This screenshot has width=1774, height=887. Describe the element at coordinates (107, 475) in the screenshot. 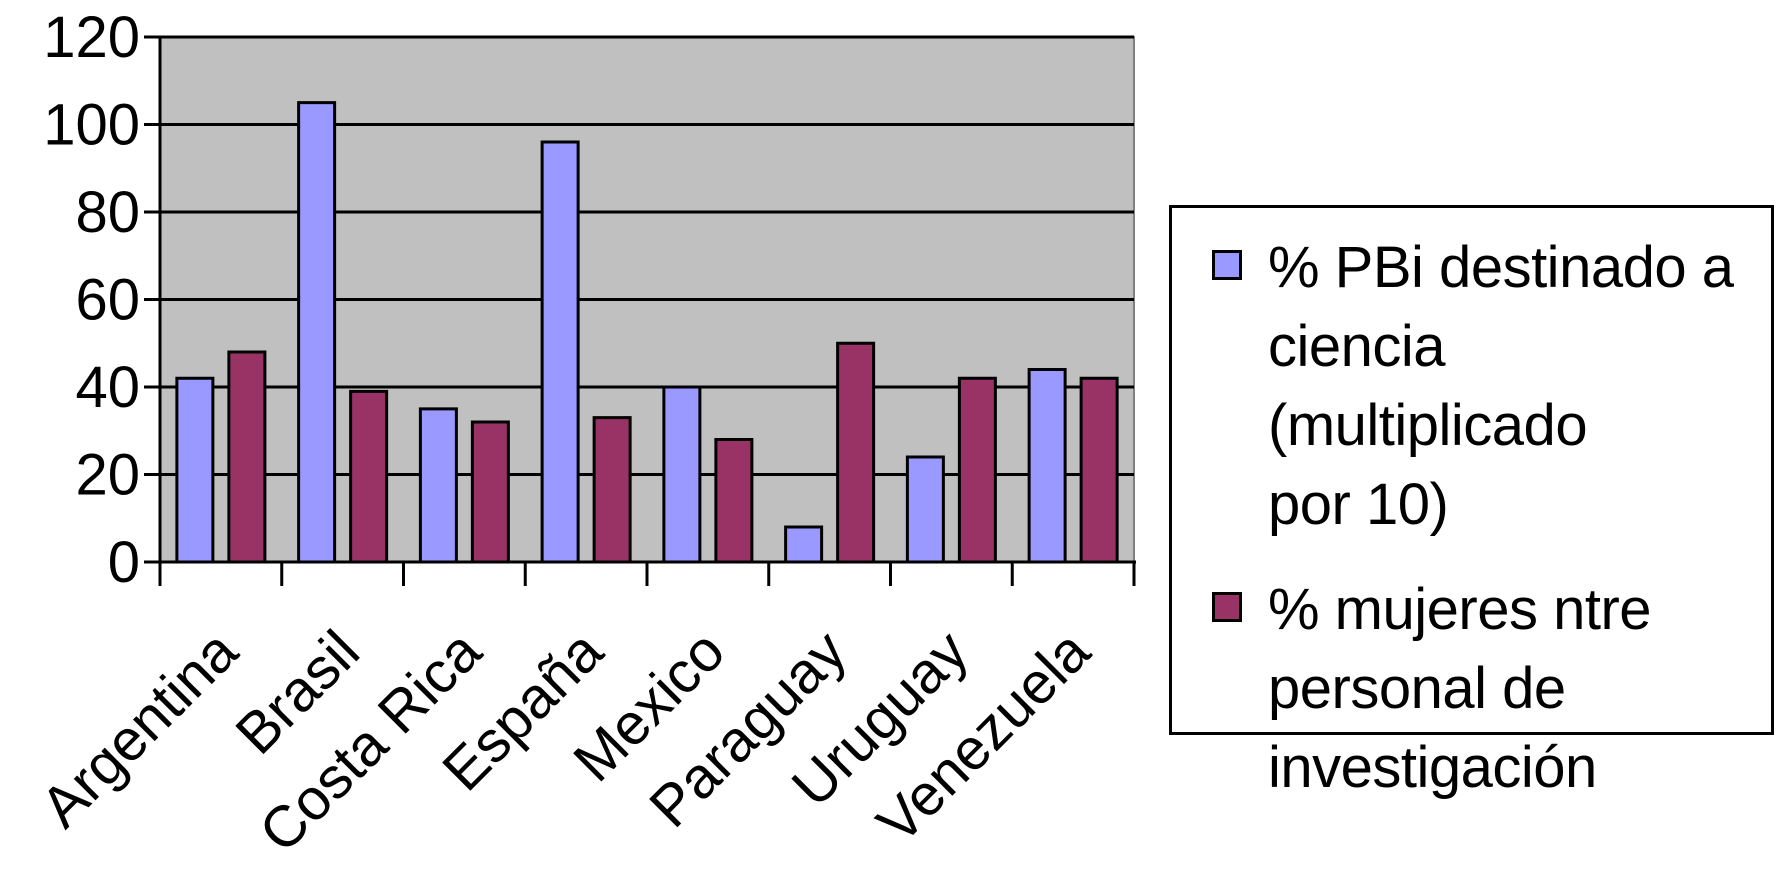

I see `y-tick-label-20: 20` at that location.